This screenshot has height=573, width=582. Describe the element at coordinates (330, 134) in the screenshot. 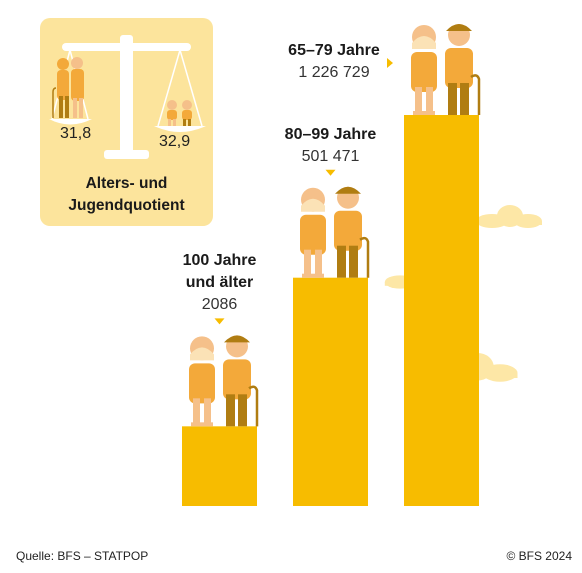

I see `bar-category-label: 80–99 Jahre` at that location.